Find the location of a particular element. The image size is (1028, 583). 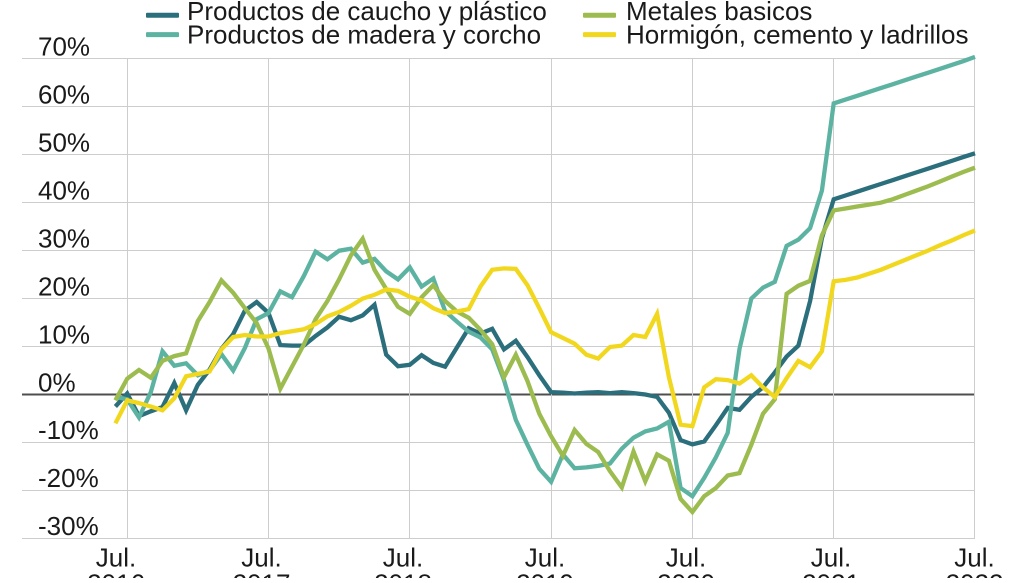

svg-text: 2018 is located at coordinates (403, 574).